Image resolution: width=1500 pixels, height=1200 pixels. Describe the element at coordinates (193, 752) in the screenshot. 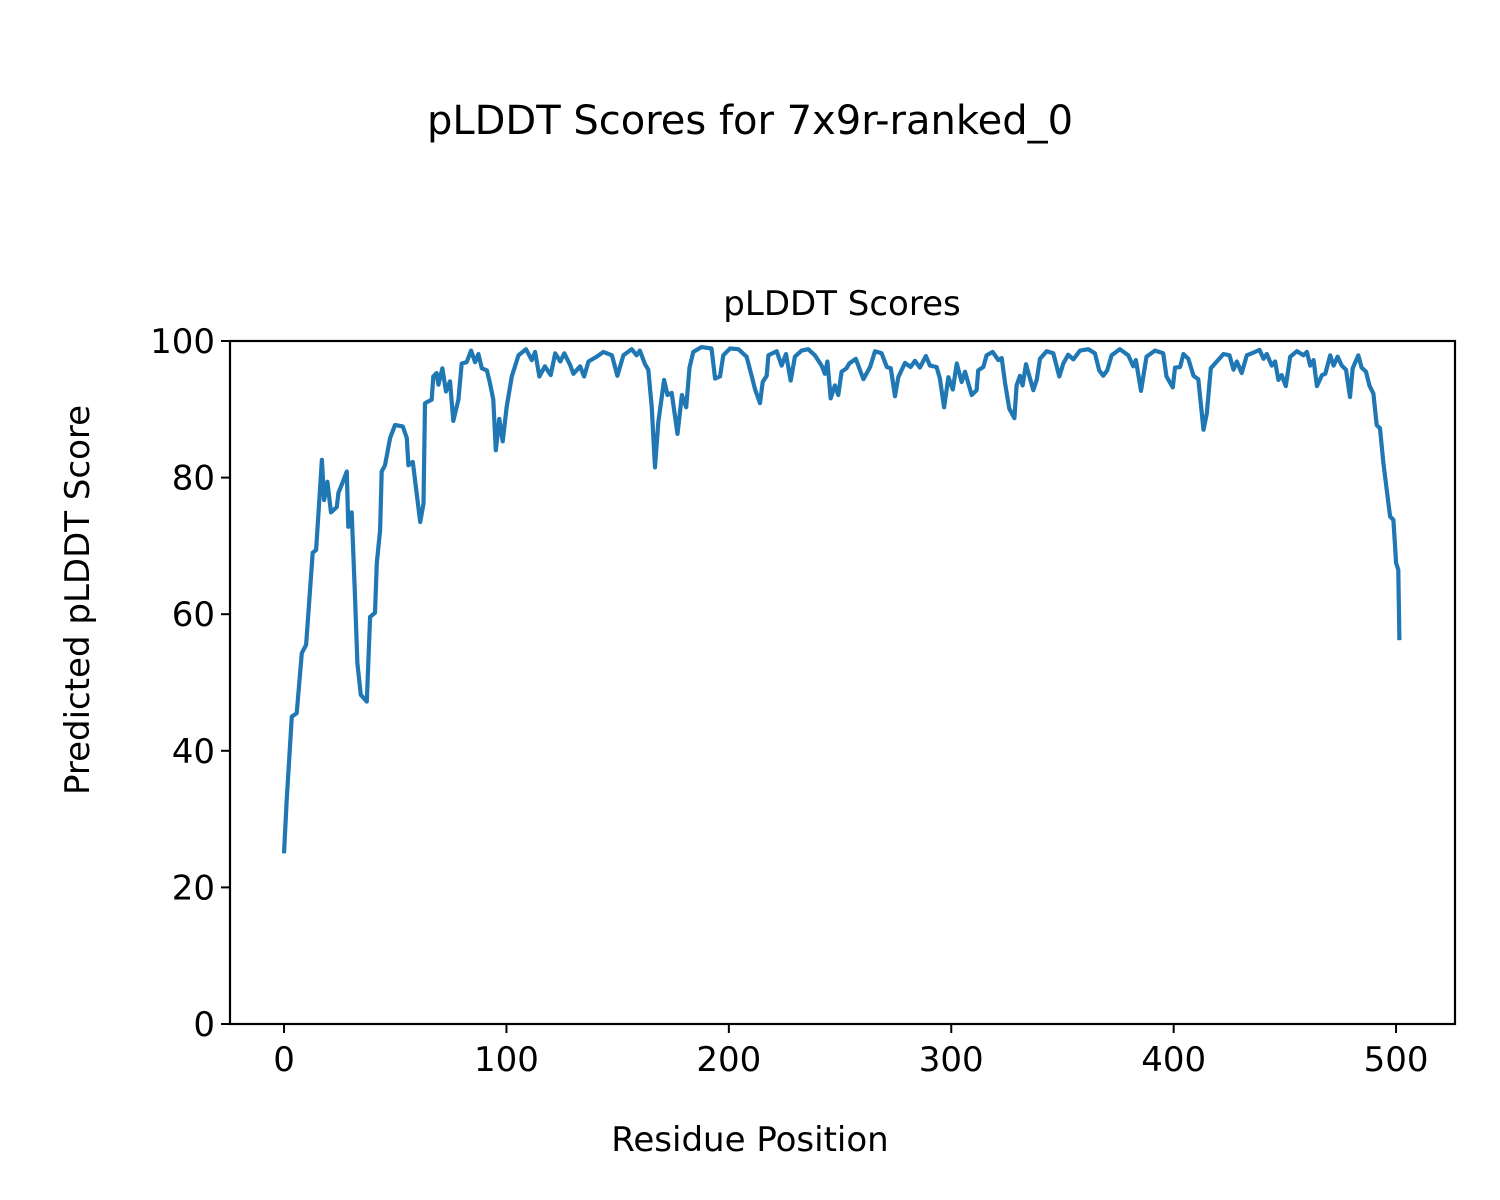

I see `y-tick-label: 40` at that location.